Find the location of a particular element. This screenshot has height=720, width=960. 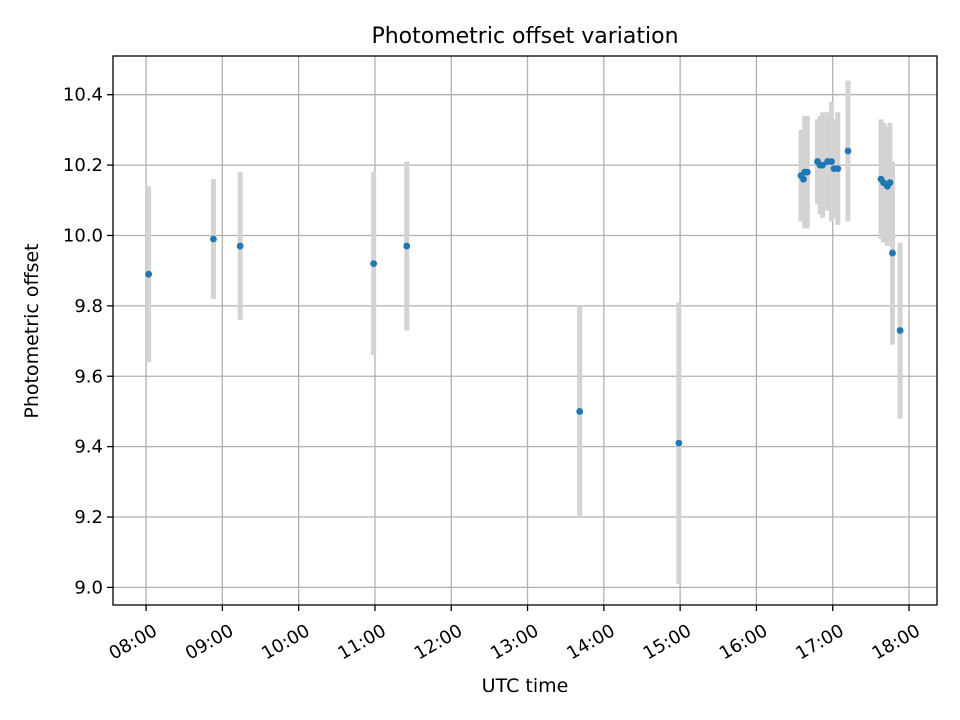

x-tick-label: 09:00 is located at coordinates (209, 642).